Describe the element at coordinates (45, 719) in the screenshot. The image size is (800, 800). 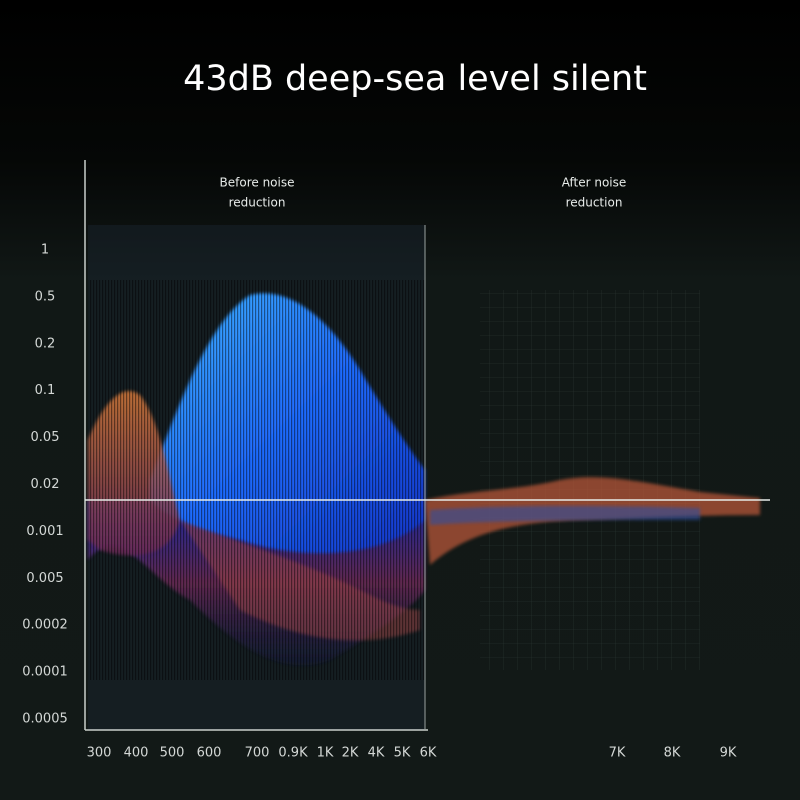
I see `y-label: 0.0005` at that location.